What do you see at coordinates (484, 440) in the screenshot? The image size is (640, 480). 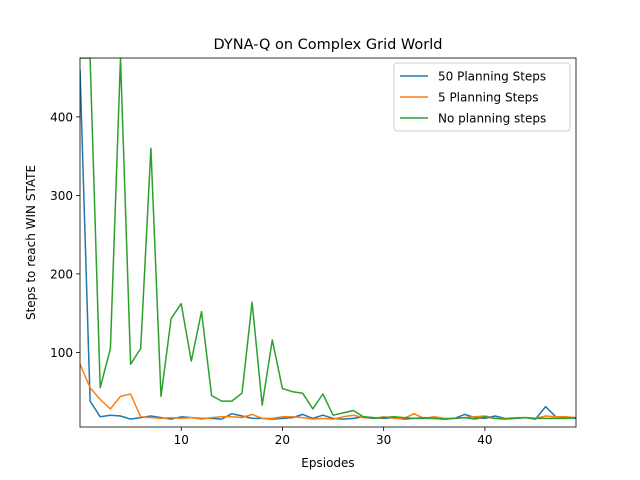 I see `x-tick-label: 40` at bounding box center [484, 440].